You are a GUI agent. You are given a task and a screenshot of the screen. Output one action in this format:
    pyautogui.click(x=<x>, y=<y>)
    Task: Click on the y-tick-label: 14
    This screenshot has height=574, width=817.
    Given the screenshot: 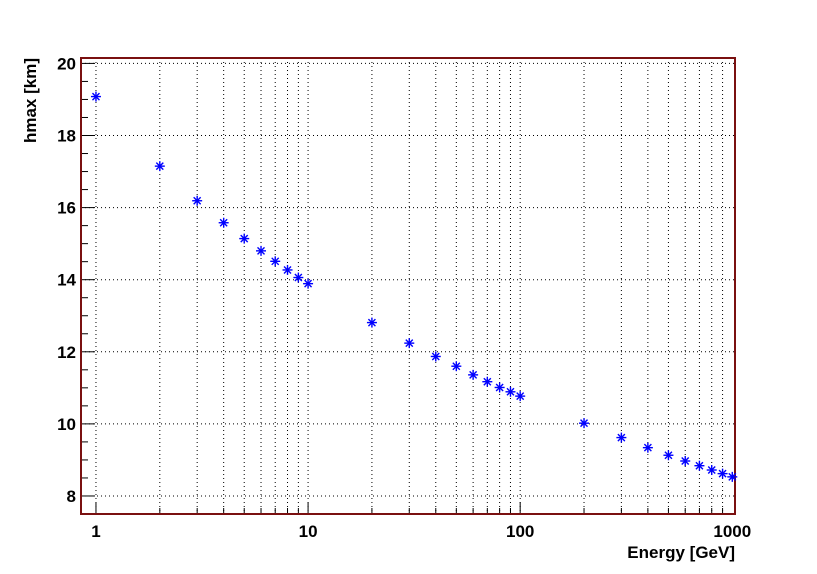 What is the action you would take?
    pyautogui.click(x=66, y=280)
    